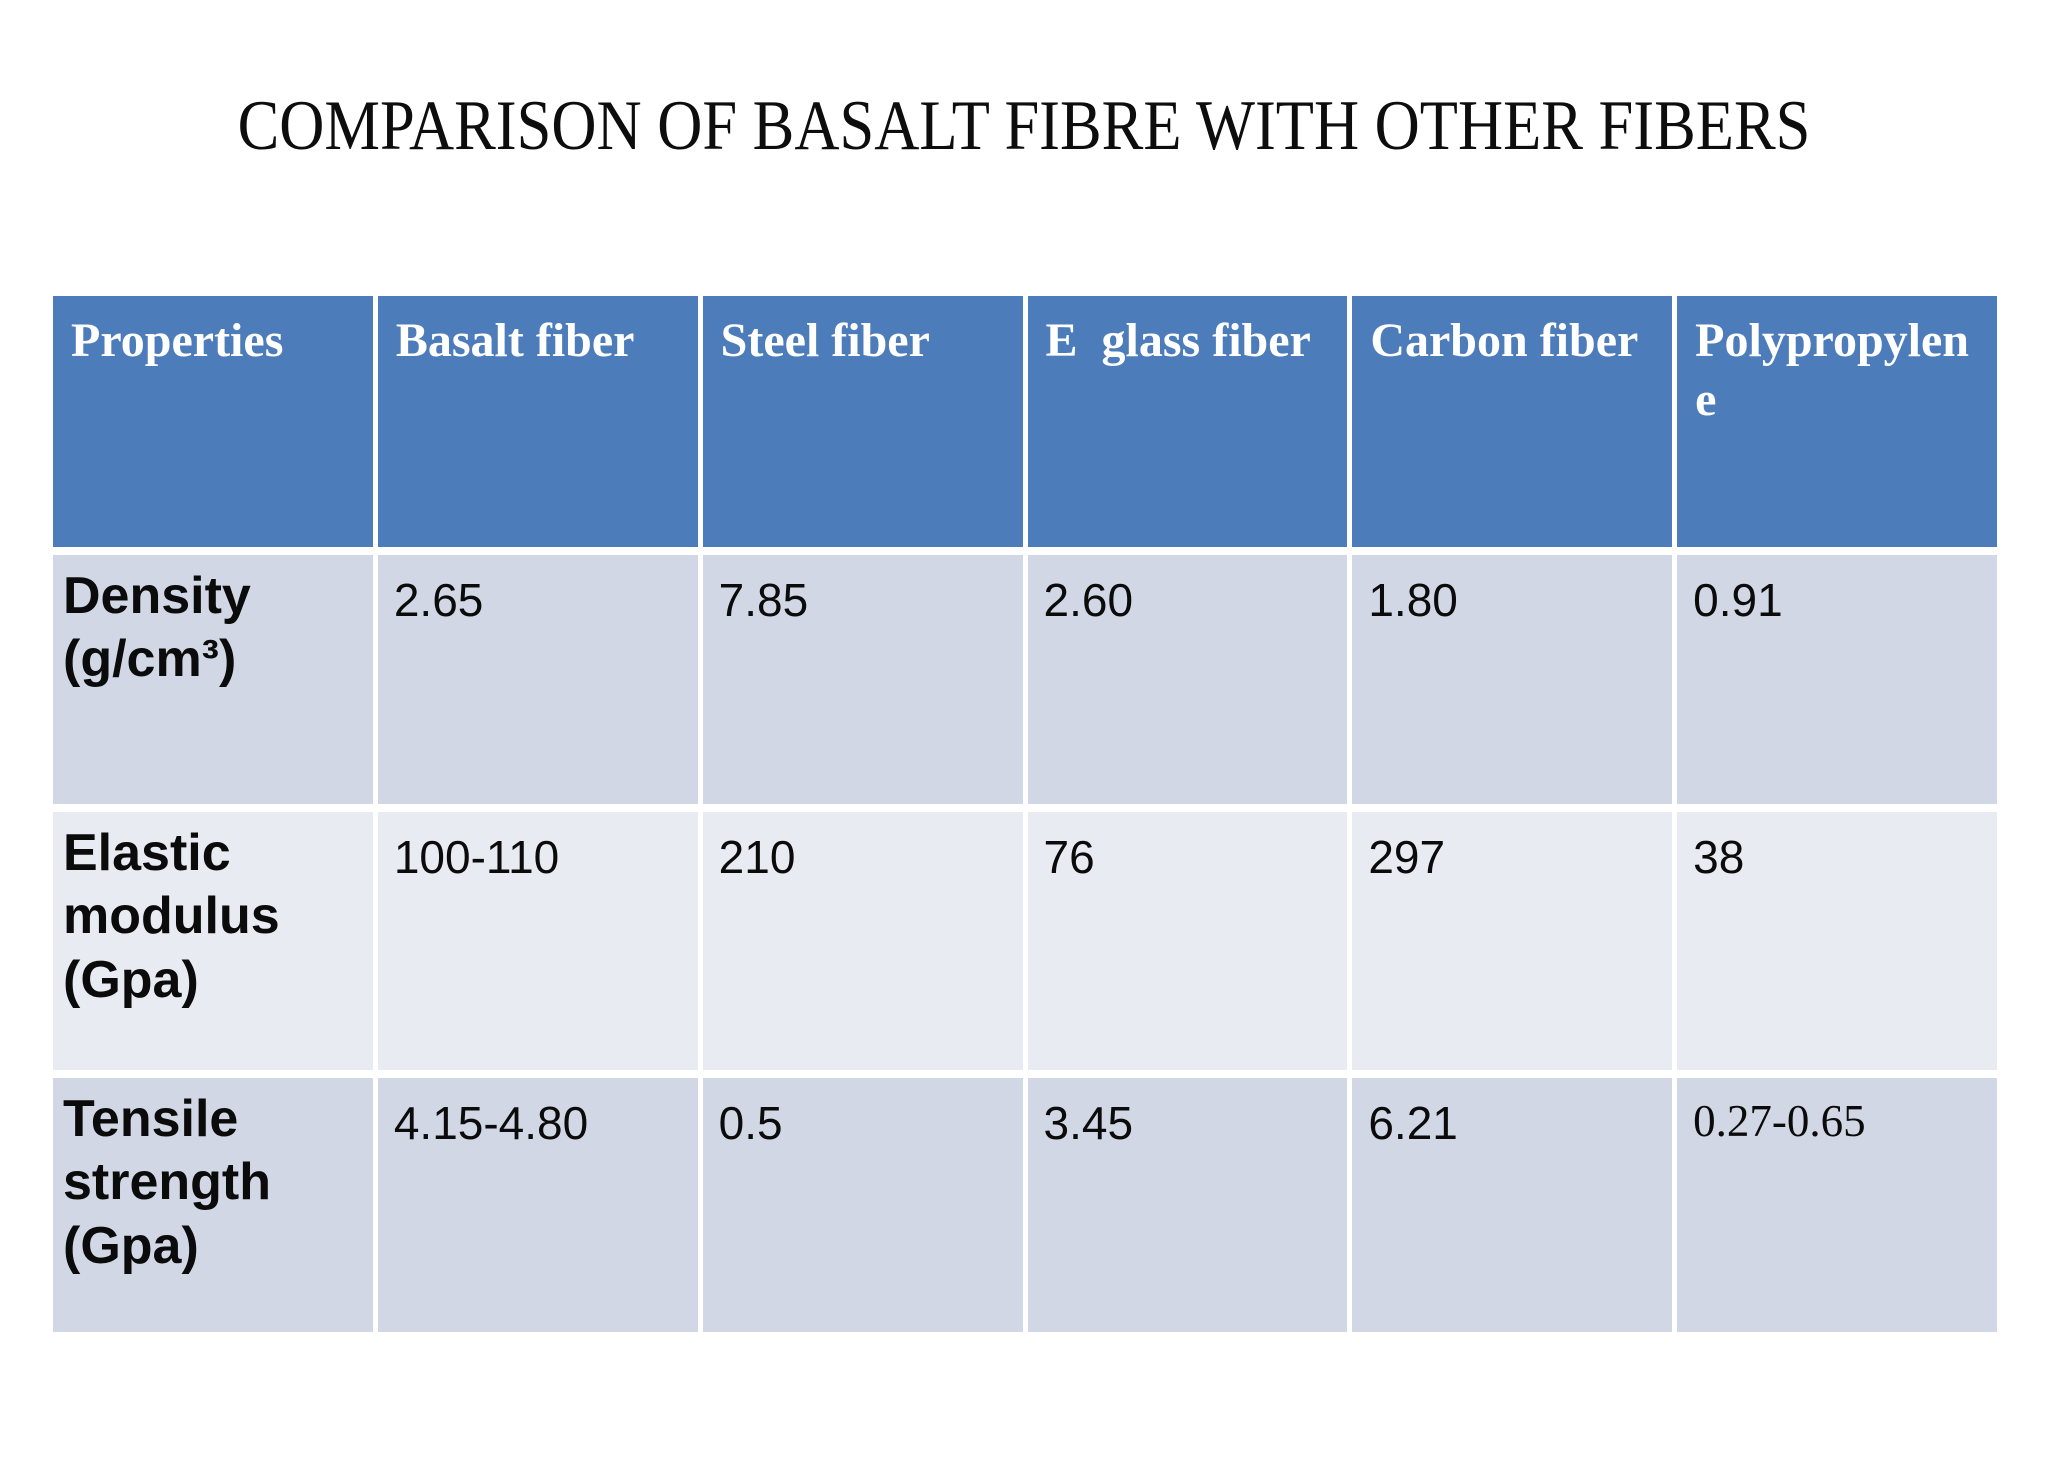 This screenshot has width=2048, height=1463. What do you see at coordinates (1512, 941) in the screenshot?
I see `value-cell: 297` at bounding box center [1512, 941].